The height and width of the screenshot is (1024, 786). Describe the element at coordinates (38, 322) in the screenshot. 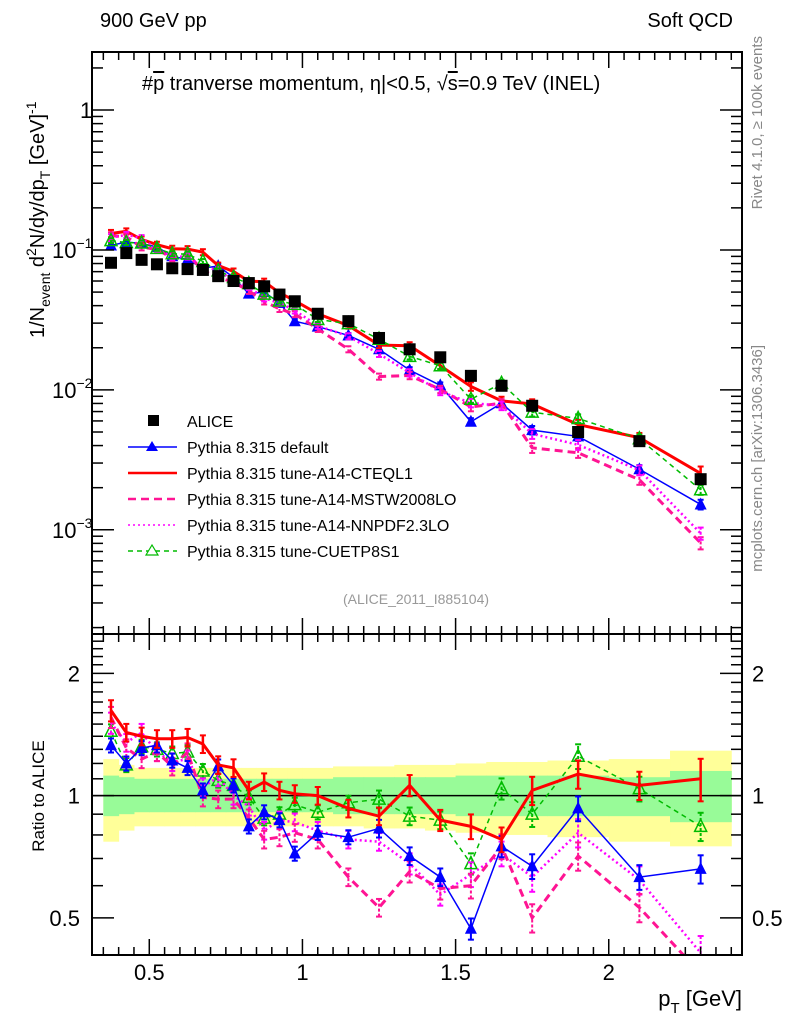

I see `ylabel-a: 1/N` at that location.